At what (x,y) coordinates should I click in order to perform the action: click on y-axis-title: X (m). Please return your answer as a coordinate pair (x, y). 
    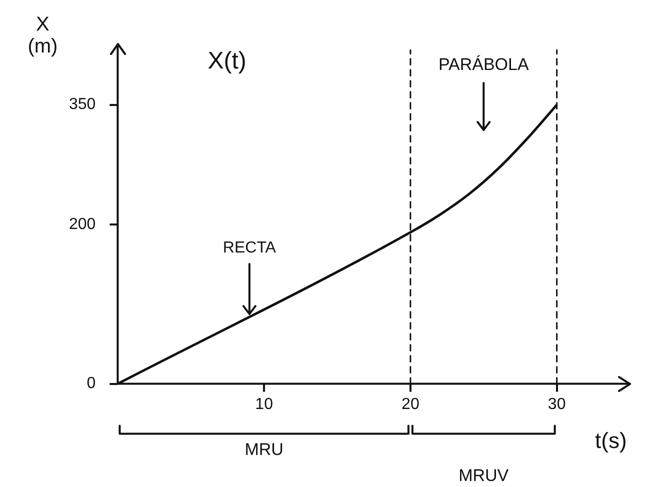
    Looking at the image, I should click on (43, 36).